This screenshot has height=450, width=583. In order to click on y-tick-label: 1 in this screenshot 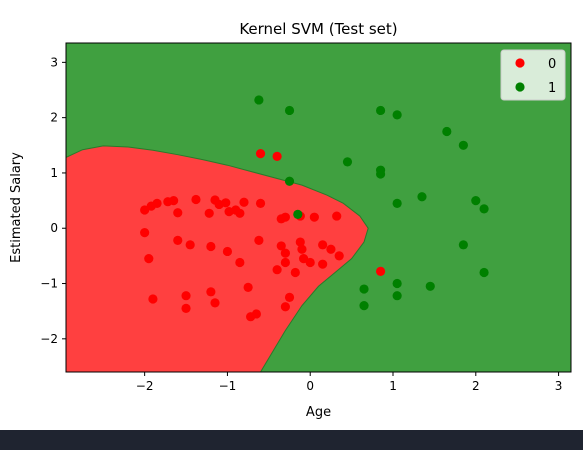, I will do `click(54, 173)`.